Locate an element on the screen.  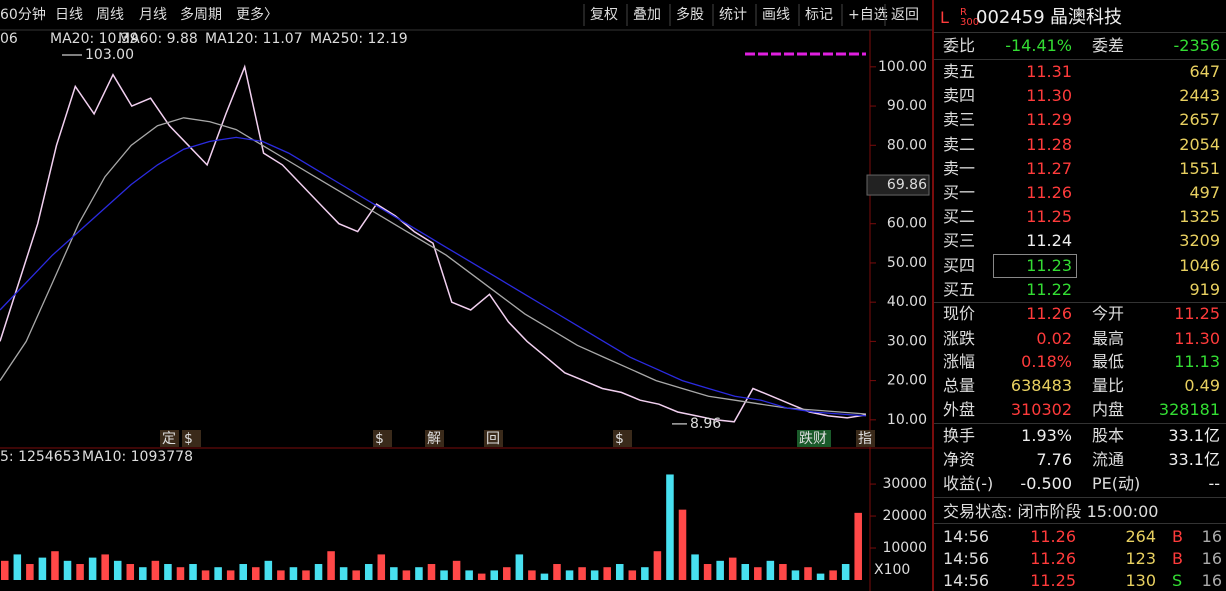
event-marker: 定 is located at coordinates (169, 439).